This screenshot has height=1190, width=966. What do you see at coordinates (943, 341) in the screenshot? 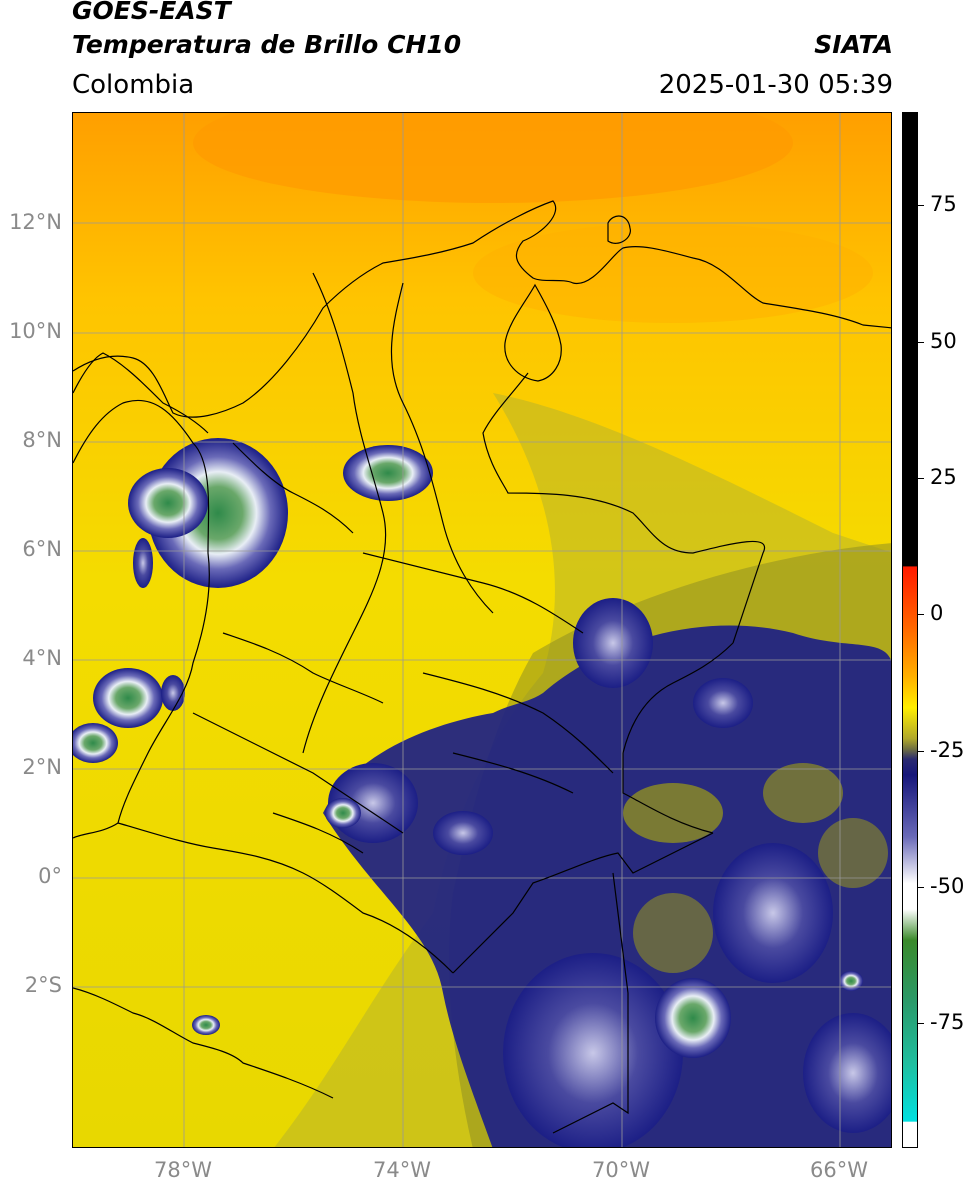
I see `colorbar-label-50: 50` at bounding box center [943, 341].